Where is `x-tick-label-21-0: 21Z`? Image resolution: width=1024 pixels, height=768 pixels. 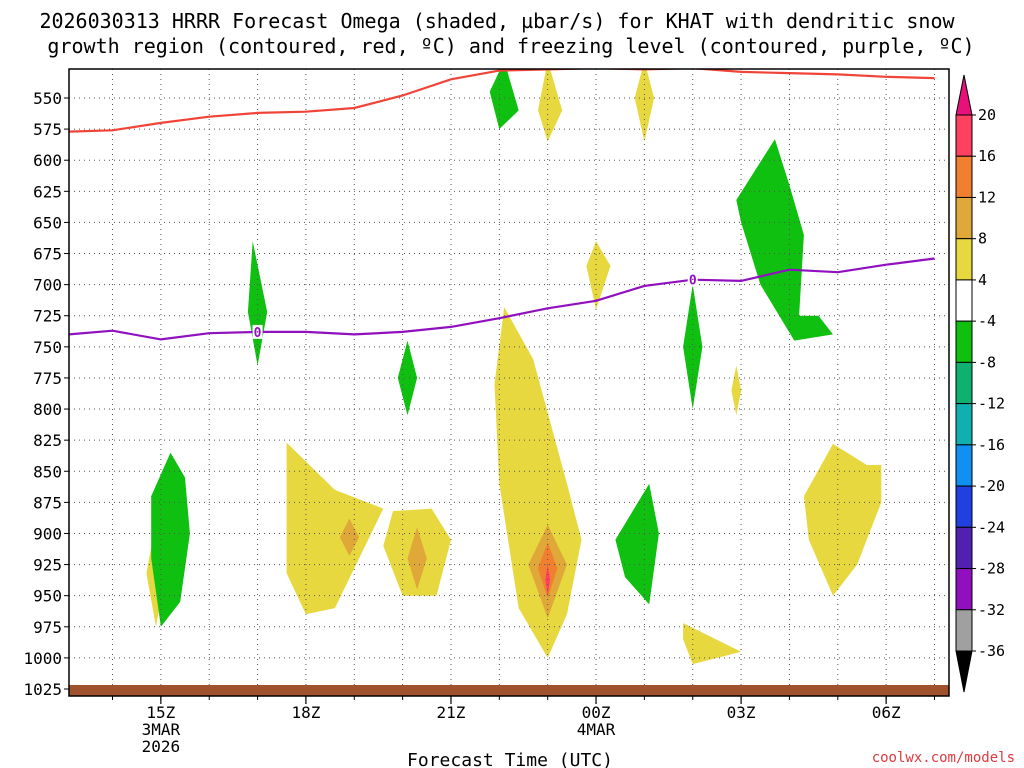
x-tick-label-21-0: 21Z is located at coordinates (451, 712).